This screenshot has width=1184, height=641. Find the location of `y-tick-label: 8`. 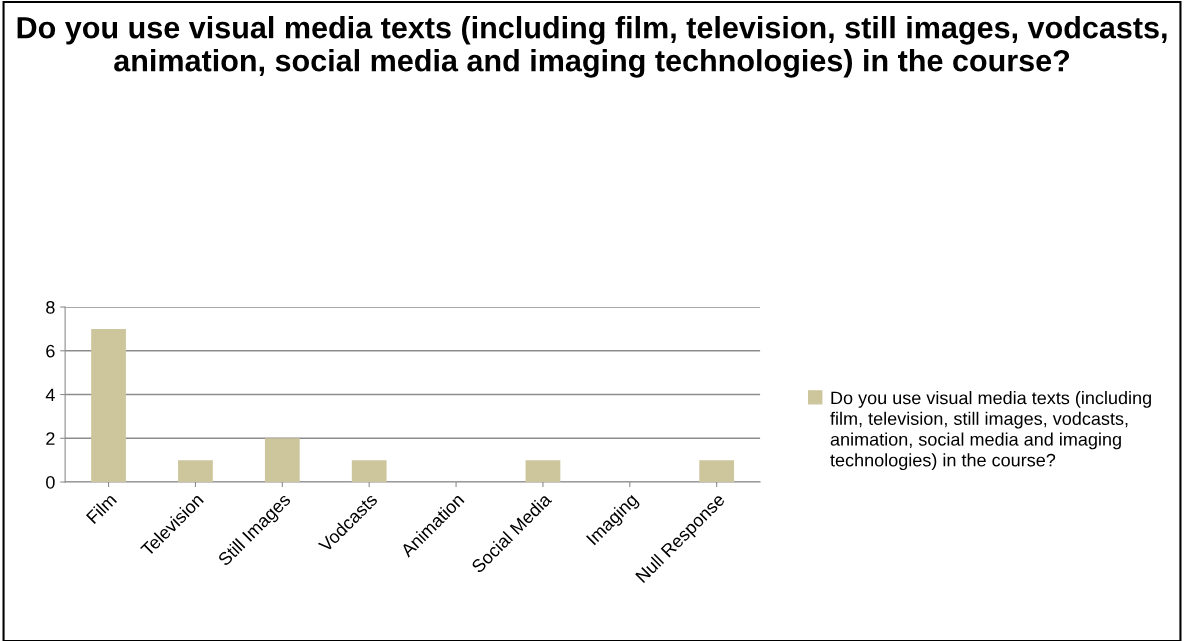

y-tick-label: 8 is located at coordinates (50, 307).